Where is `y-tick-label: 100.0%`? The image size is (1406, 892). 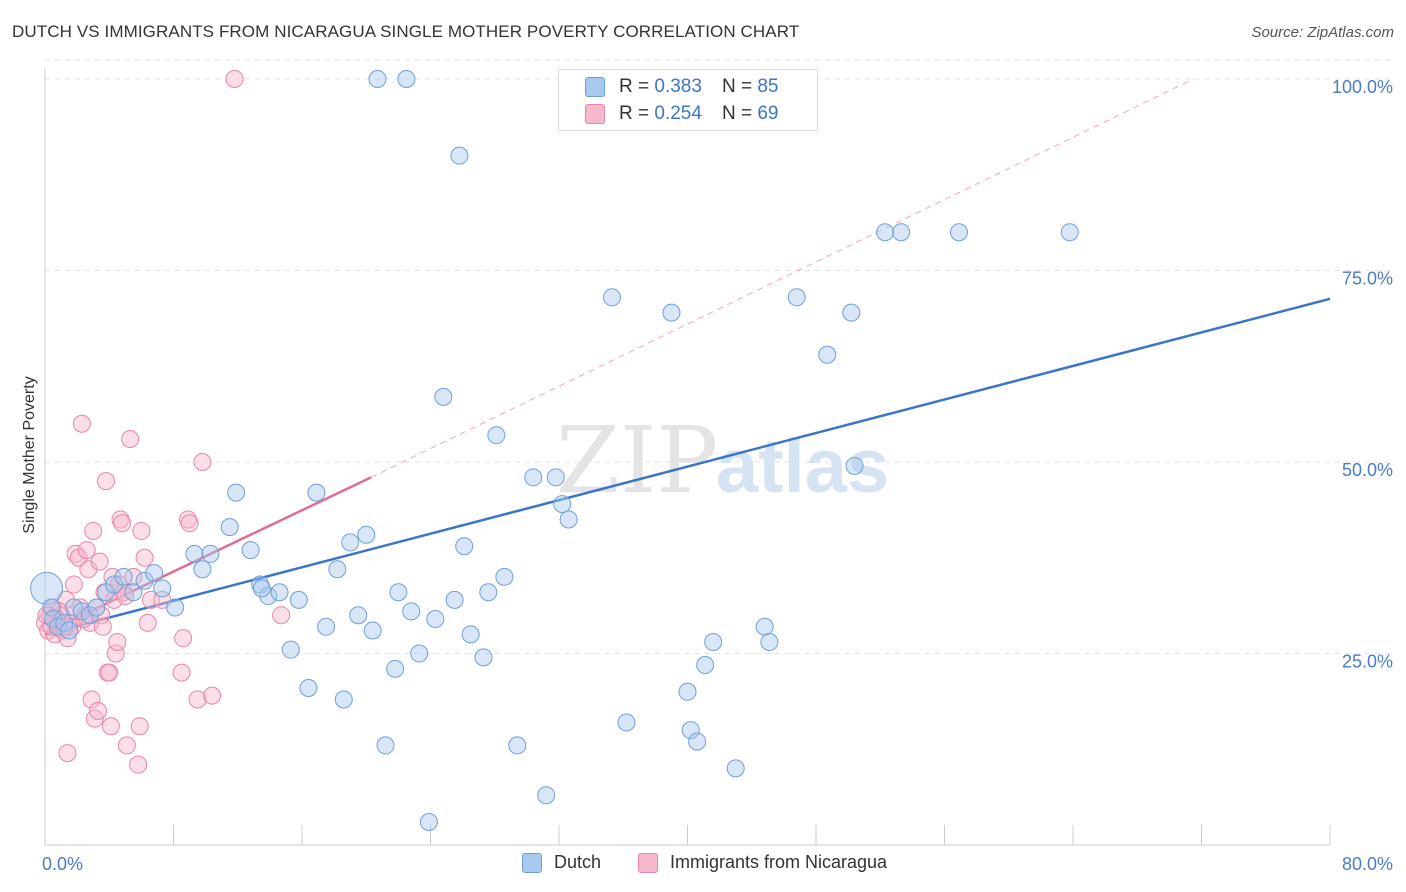 y-tick-label: 100.0% is located at coordinates (1362, 87).